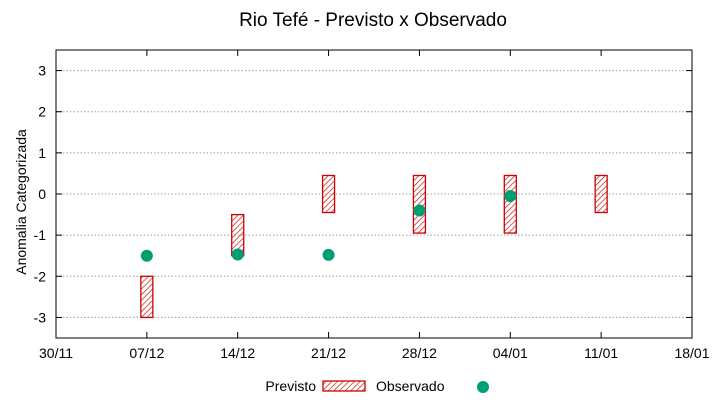 This screenshot has height=400, width=720. I want to click on x-tick-label: 11/01, so click(601, 353).